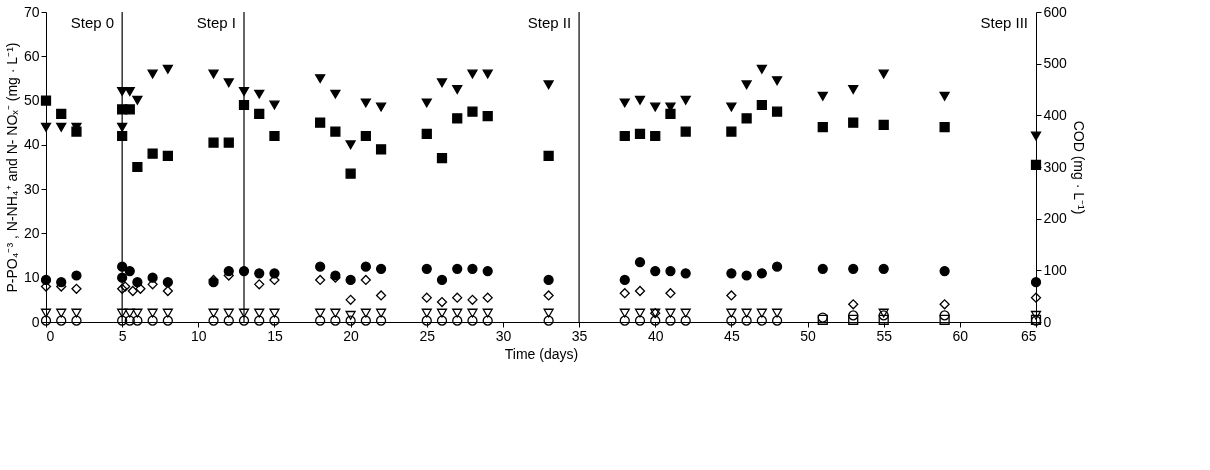  What do you see at coordinates (50, 335) in the screenshot?
I see `x-tick-label: 0` at bounding box center [50, 335].